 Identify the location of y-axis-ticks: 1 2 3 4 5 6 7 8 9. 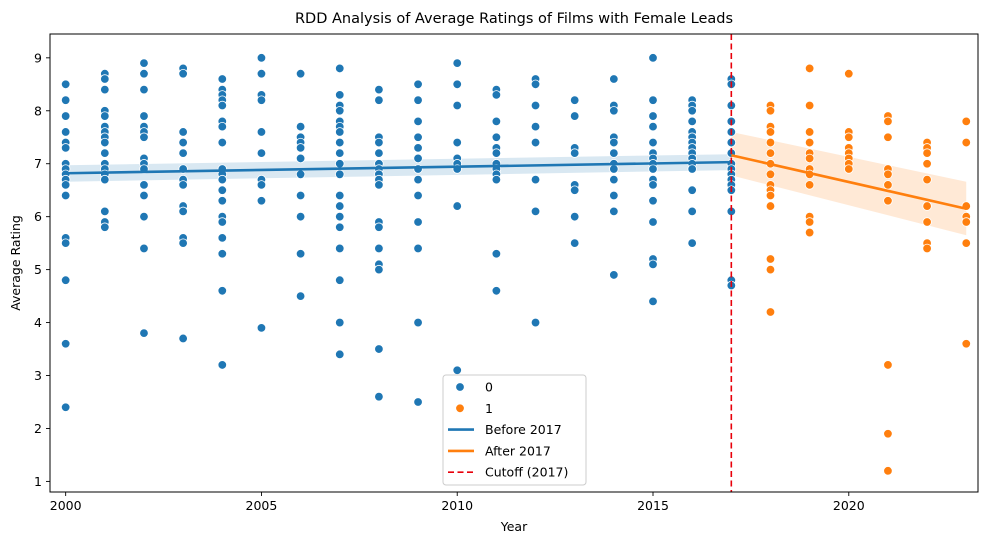
(42, 269).